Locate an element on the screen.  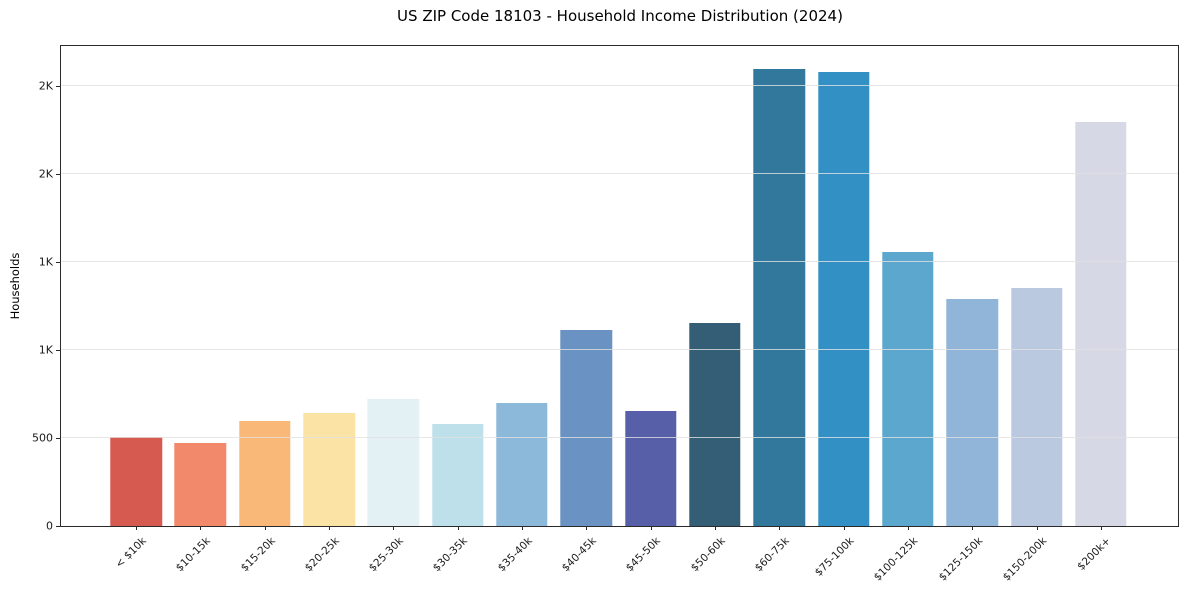
x-slot: $60-75k is located at coordinates (779, 556).